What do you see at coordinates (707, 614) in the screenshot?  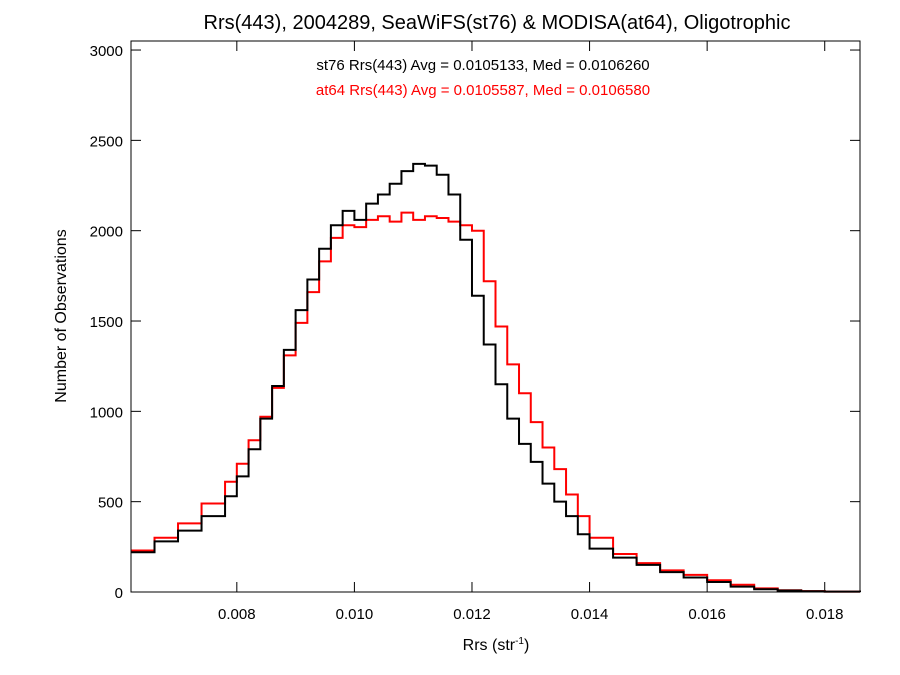 I see `x-tick-label: 0.016` at bounding box center [707, 614].